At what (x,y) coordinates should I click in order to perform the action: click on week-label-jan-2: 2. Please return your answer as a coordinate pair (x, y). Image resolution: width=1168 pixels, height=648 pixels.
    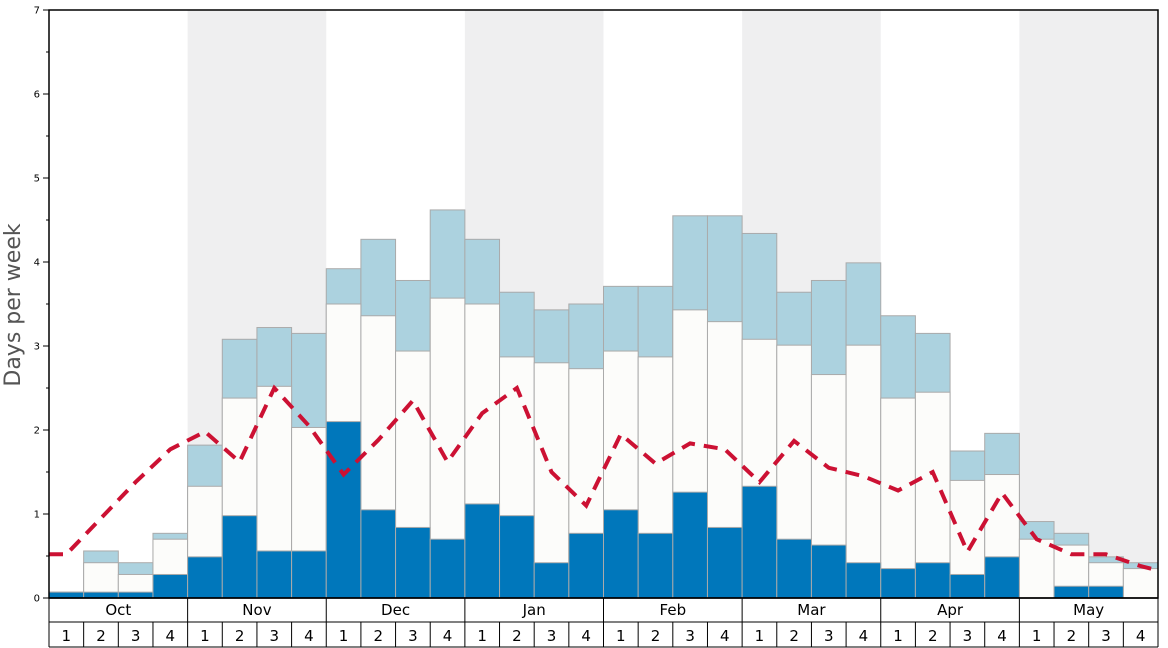
    Looking at the image, I should click on (517, 636).